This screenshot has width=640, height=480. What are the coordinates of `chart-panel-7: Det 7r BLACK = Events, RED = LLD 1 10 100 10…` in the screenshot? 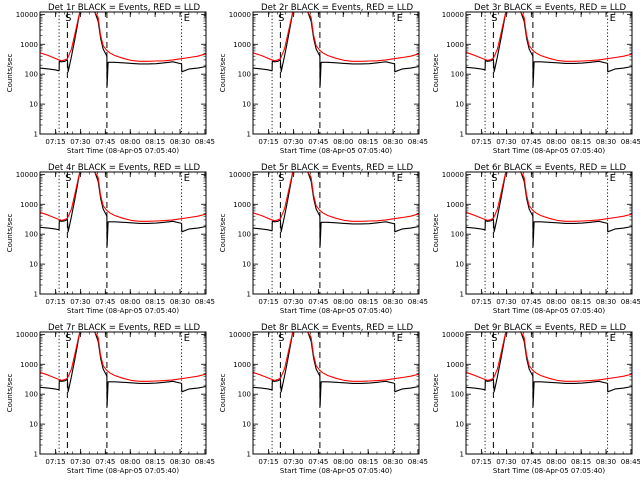 It's located at (110, 399).